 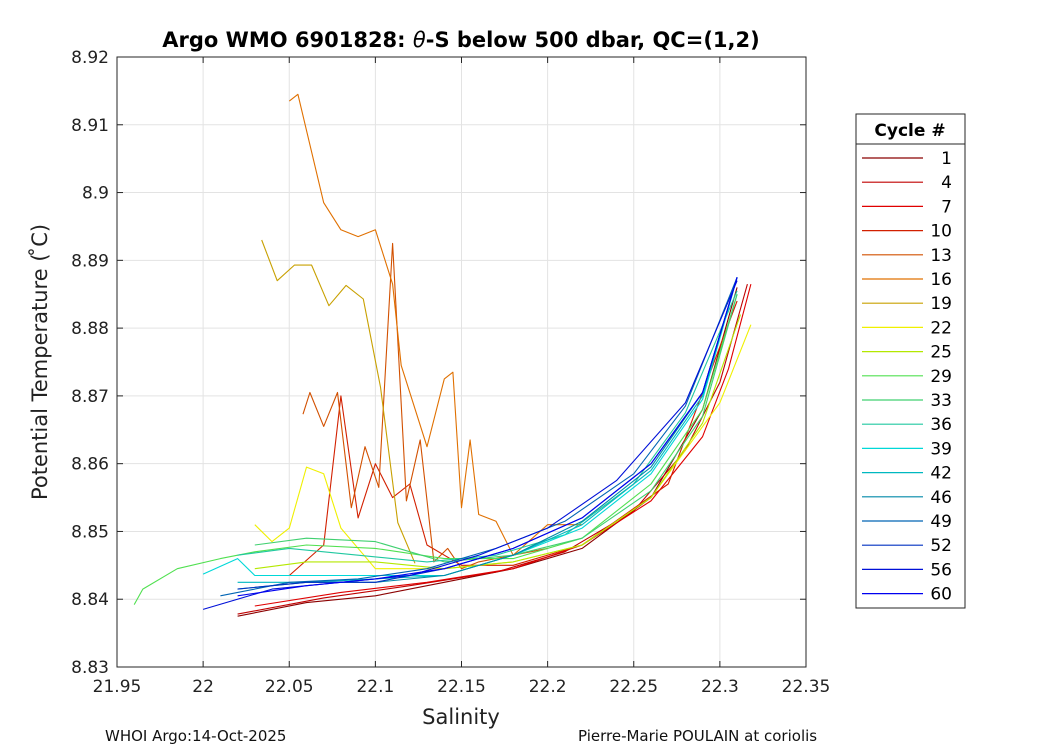 I want to click on y-tick-label: 8.86, so click(x=90, y=465).